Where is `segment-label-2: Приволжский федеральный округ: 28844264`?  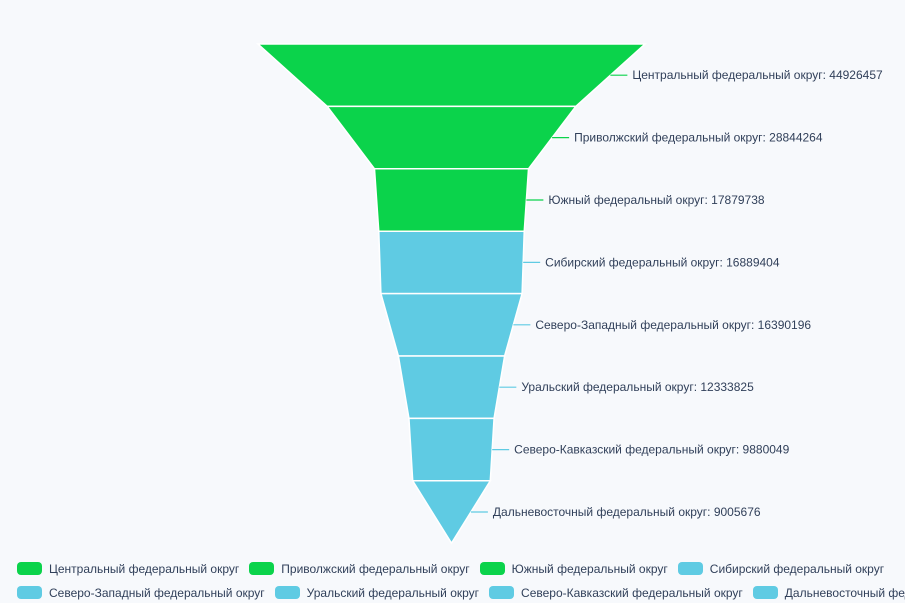
segment-label-2: Приволжский федеральный округ: 28844264 is located at coordinates (698, 138).